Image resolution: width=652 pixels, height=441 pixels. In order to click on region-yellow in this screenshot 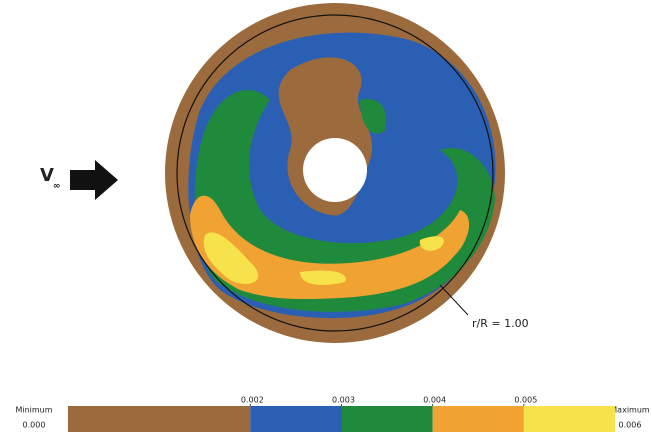, I will do `click(231, 258)`.